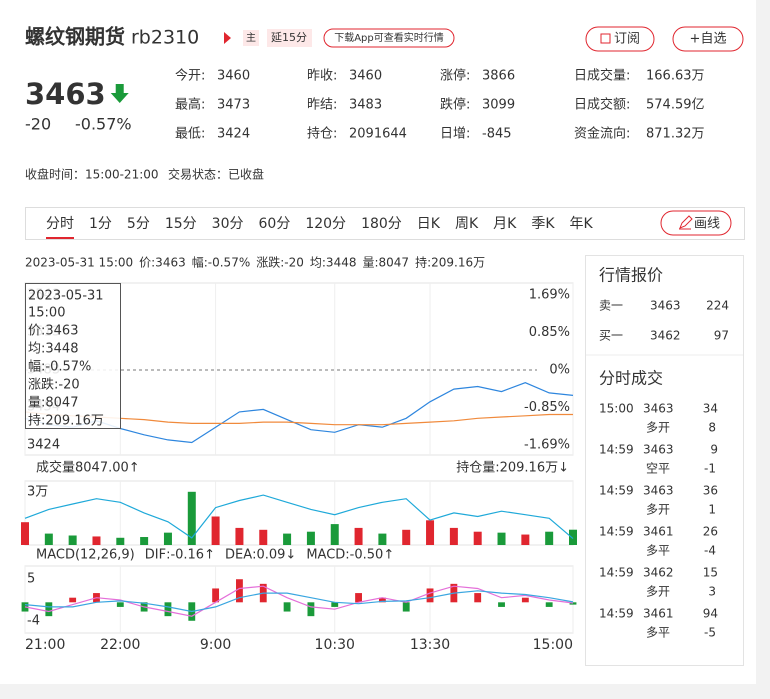 This screenshot has width=770, height=699. I want to click on status-value: 15:00-21:00, so click(122, 175).